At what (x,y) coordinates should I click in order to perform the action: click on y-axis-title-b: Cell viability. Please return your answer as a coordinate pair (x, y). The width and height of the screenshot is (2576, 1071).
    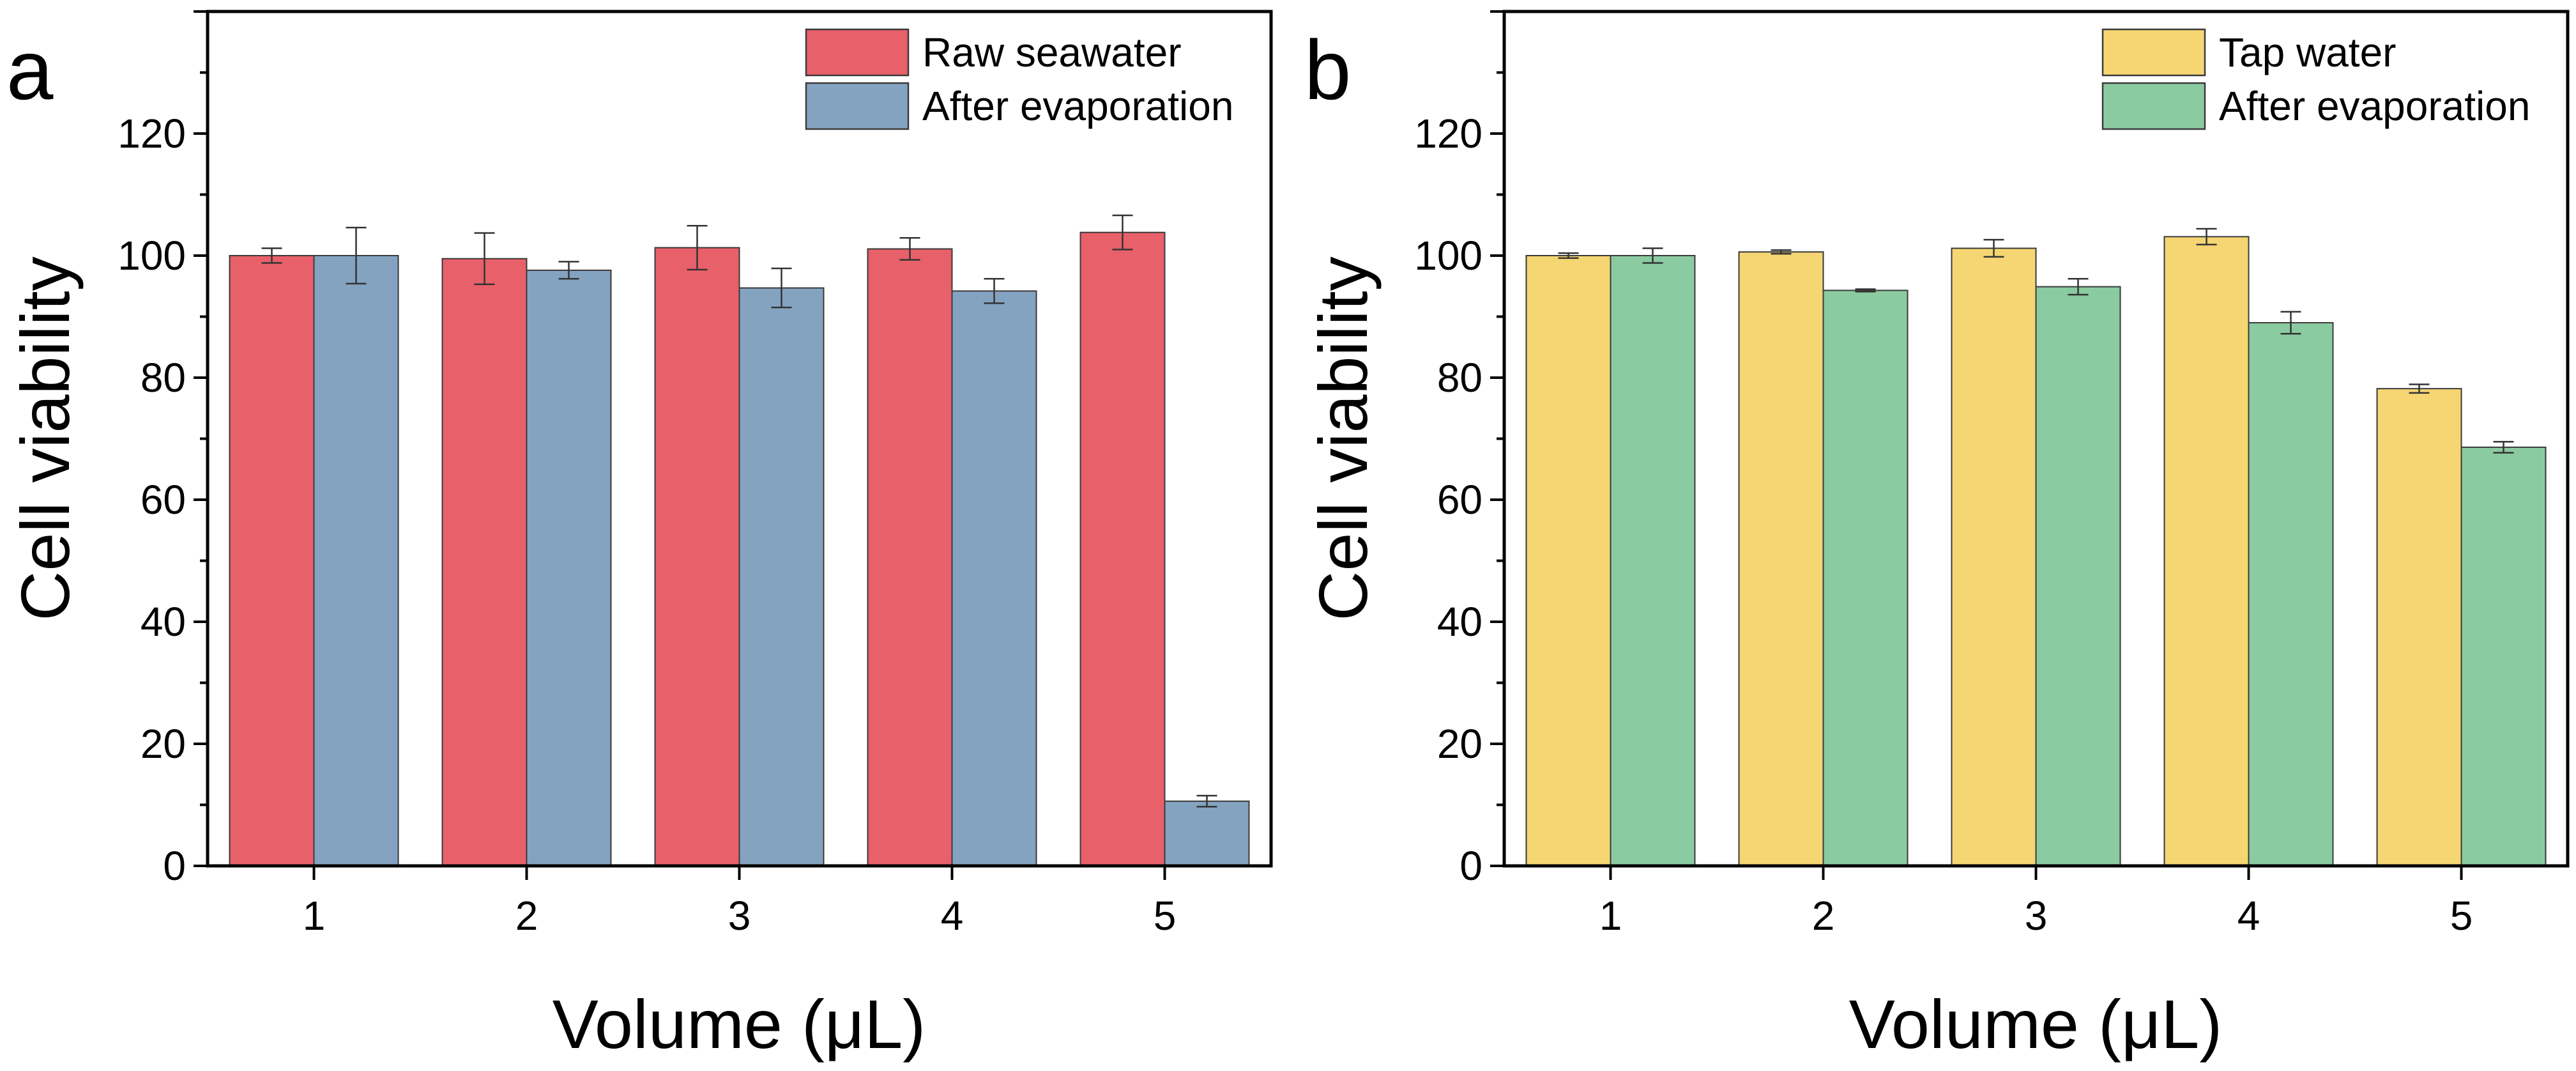
    Looking at the image, I should click on (1343, 438).